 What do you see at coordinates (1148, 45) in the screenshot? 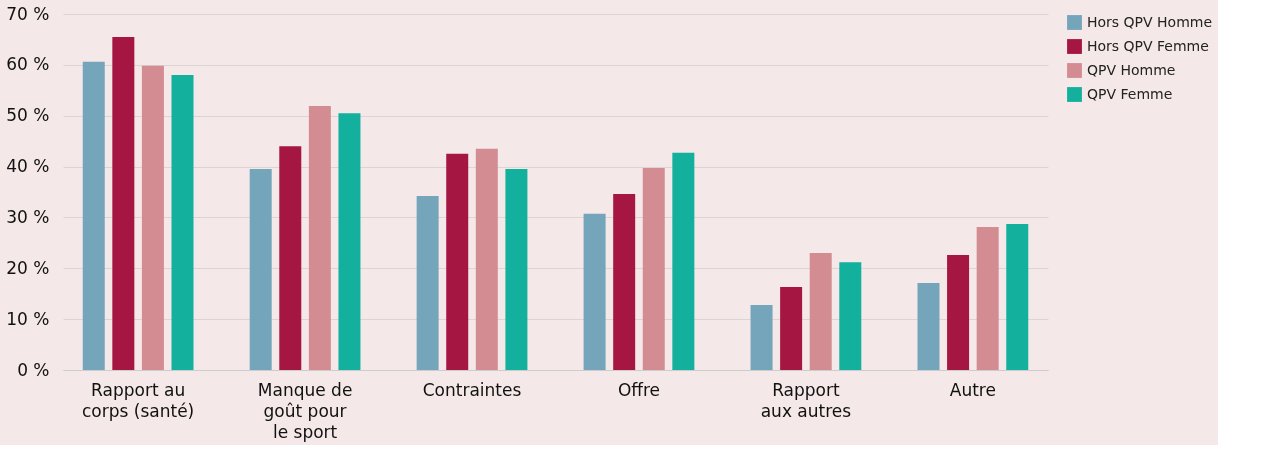
I see `legend-label: Hors QPV Femme` at bounding box center [1148, 45].